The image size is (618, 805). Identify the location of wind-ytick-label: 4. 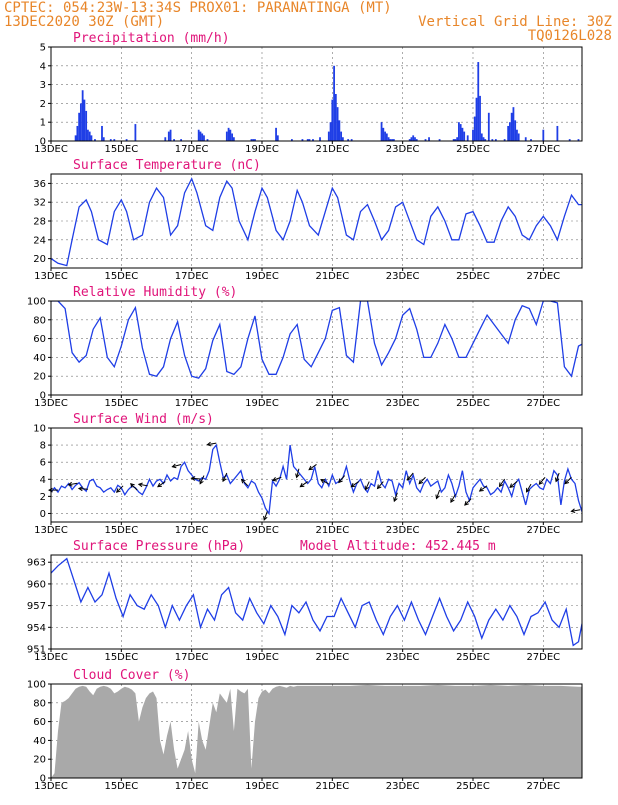
(43, 480).